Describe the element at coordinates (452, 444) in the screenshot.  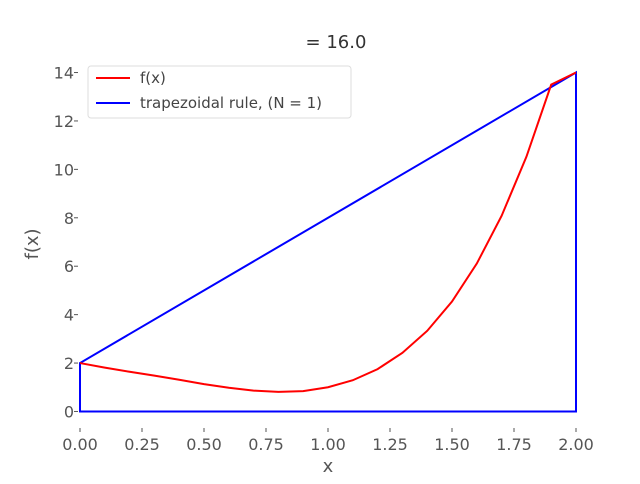
I see `x-tick-label: 1.50` at that location.